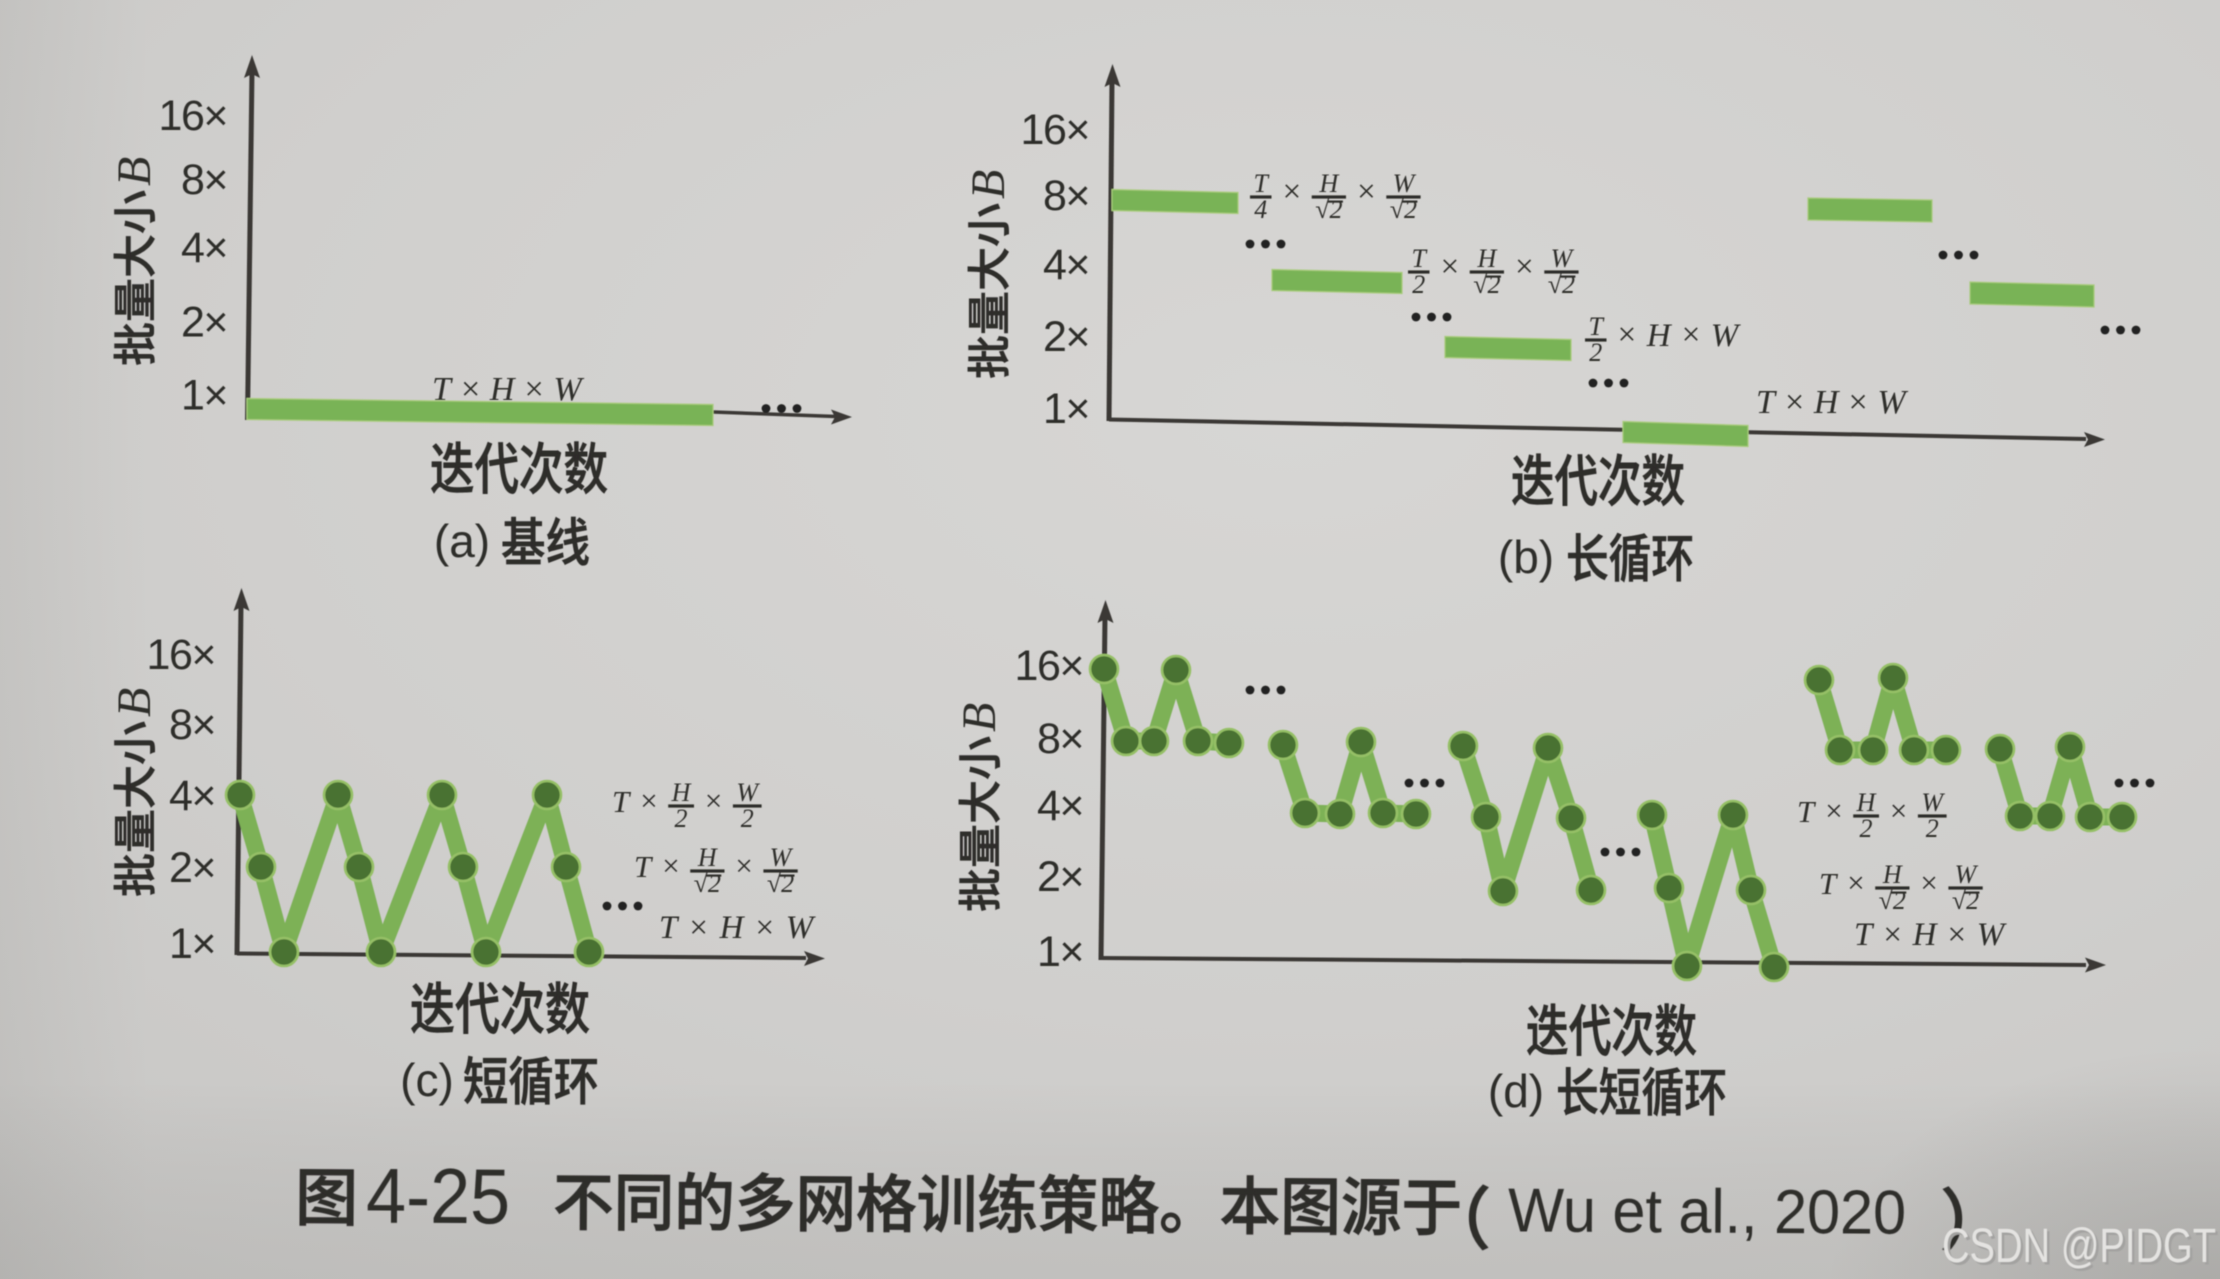 The height and width of the screenshot is (1279, 2220). Describe the element at coordinates (1526, 557) in the screenshot. I see `svg-text: (b)` at that location.